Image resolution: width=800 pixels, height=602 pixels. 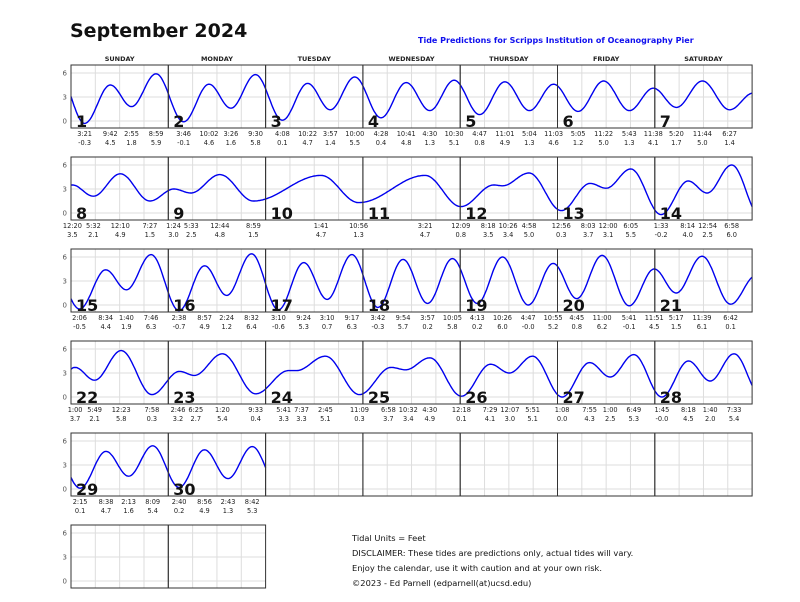 What do you see at coordinates (307, 134) in the screenshot?
I see `tide-time: 10:22` at bounding box center [307, 134].